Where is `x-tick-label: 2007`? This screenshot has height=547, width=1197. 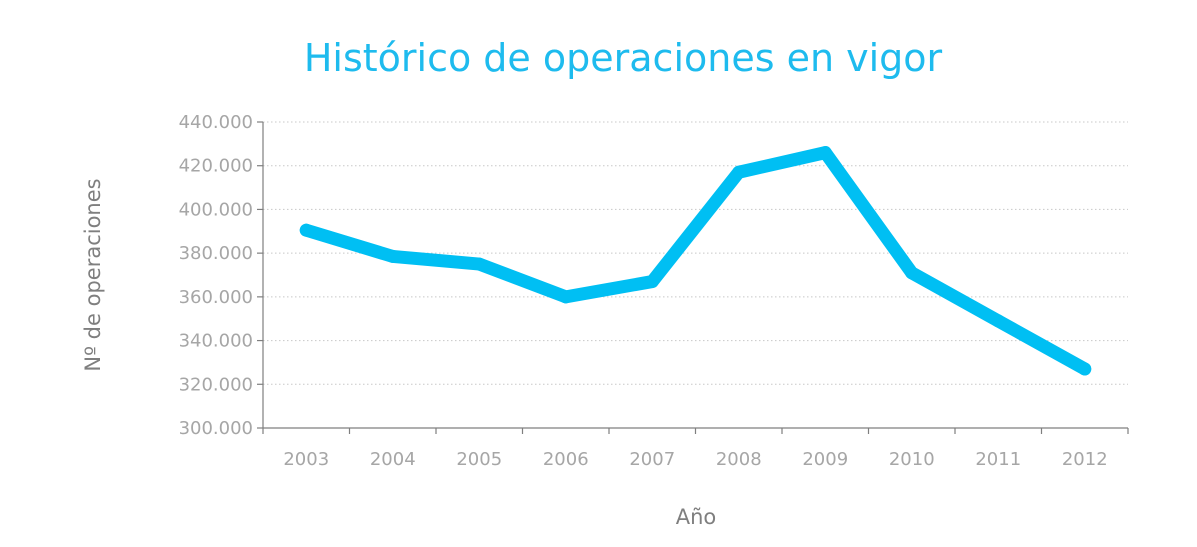 x-tick-label: 2007 is located at coordinates (652, 459).